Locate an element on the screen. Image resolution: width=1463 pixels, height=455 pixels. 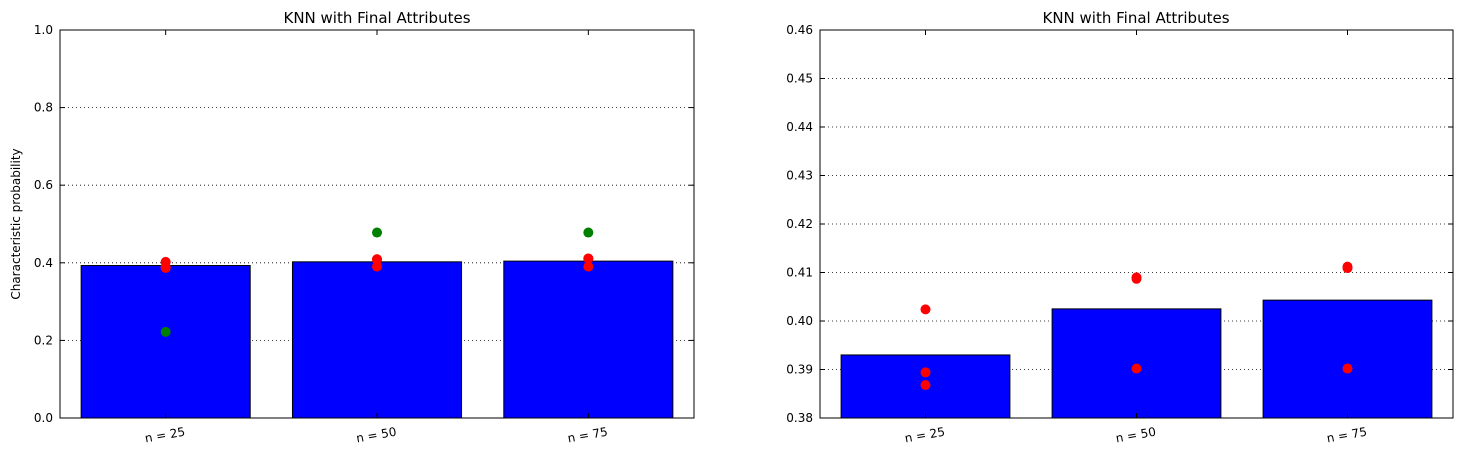
left-y-axis-label: Characteristic probability is located at coordinates (16, 223).